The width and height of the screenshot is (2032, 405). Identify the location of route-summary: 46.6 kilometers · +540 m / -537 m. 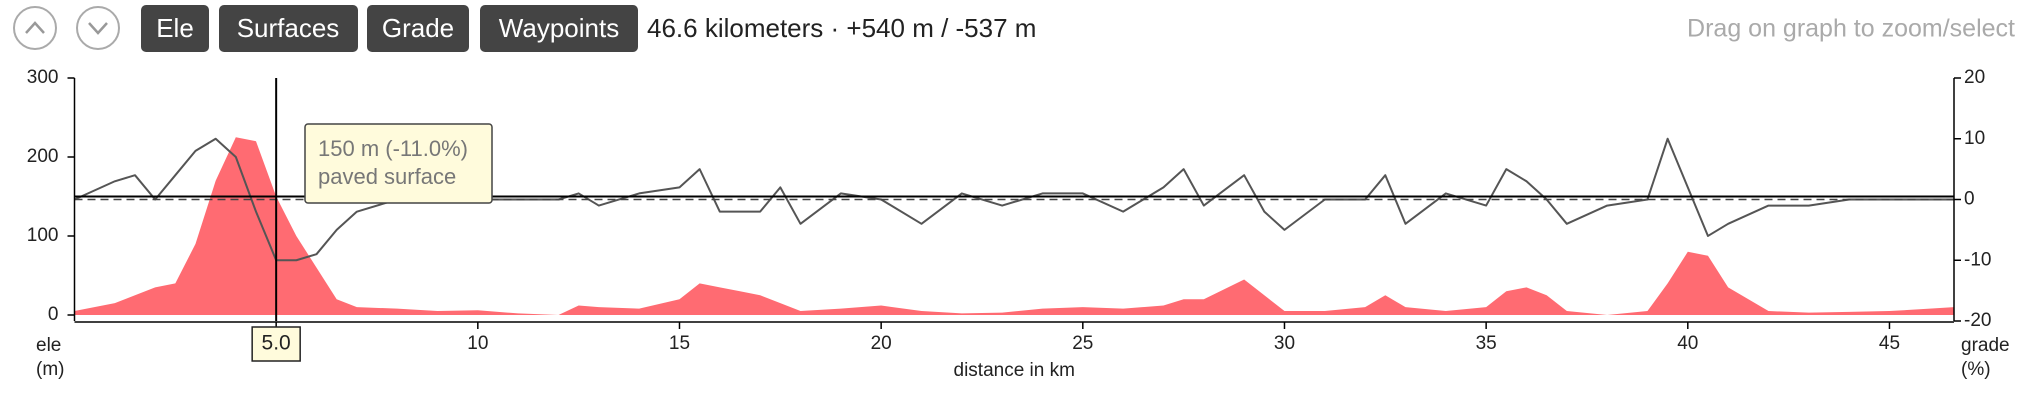
(841, 28).